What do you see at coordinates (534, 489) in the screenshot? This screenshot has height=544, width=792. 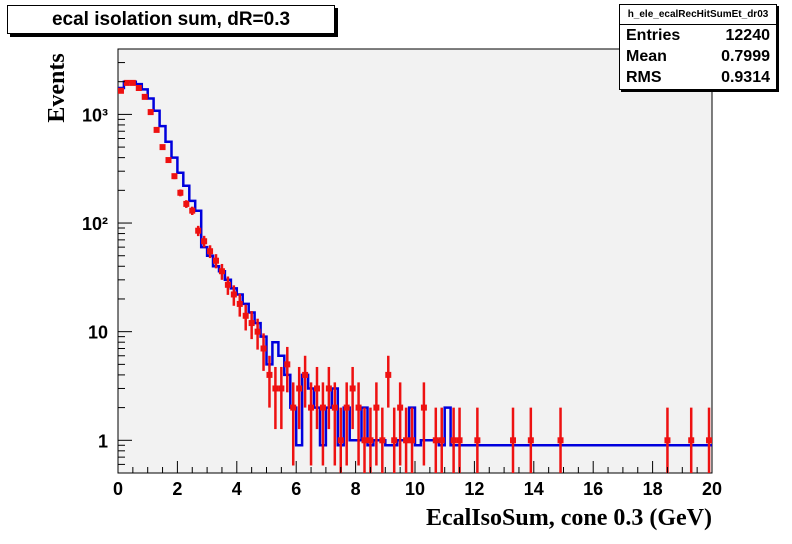 I see `x-tick-label: 14` at bounding box center [534, 489].